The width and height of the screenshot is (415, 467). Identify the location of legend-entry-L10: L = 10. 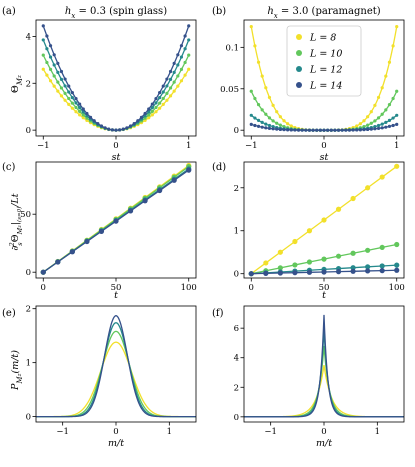
(319, 54).